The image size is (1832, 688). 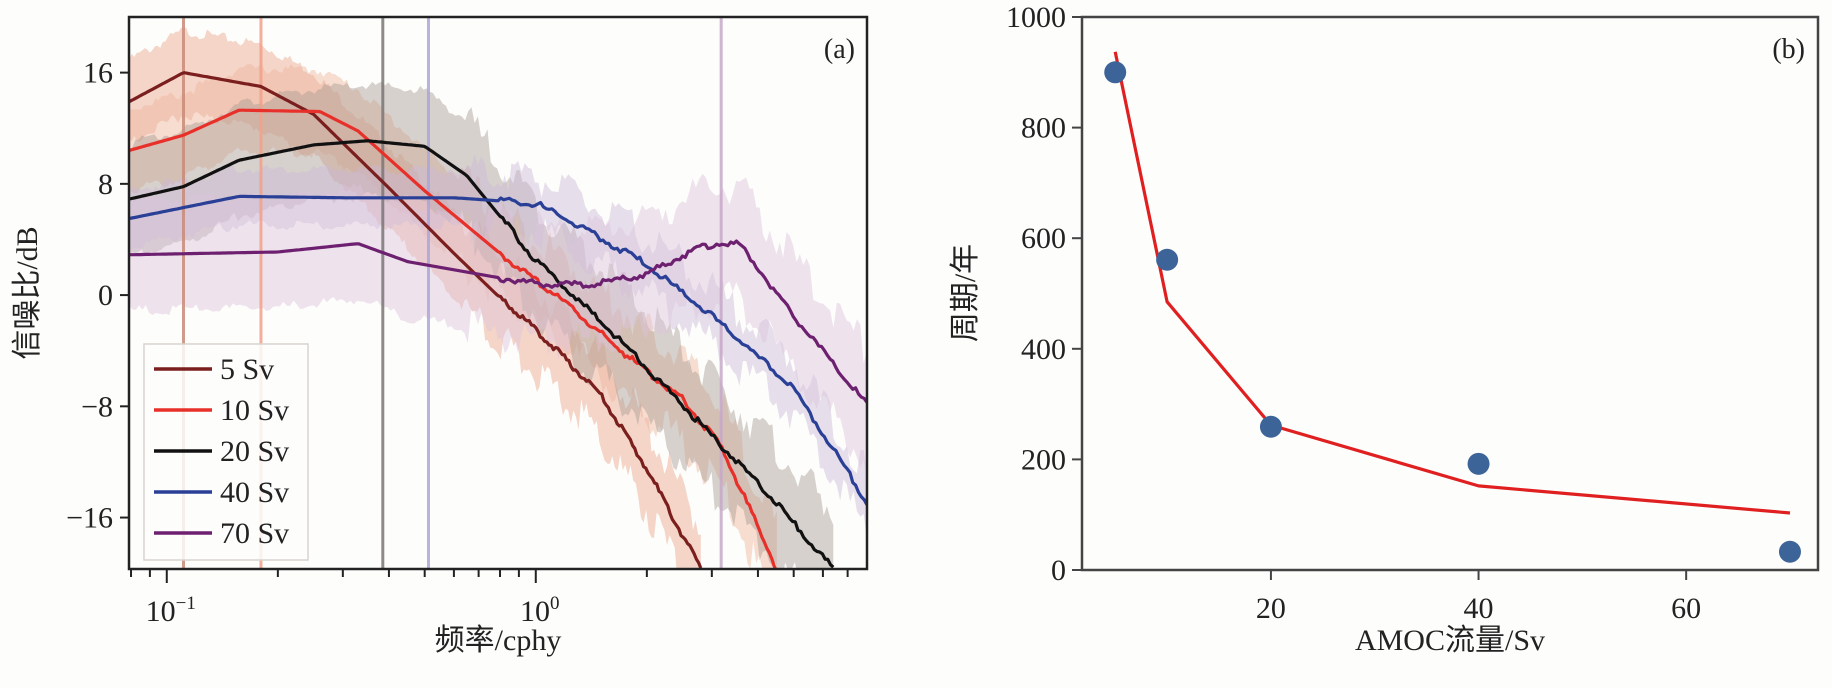 I want to click on panel-b-x-ticks: 20 40 60, so click(x=1478, y=597).